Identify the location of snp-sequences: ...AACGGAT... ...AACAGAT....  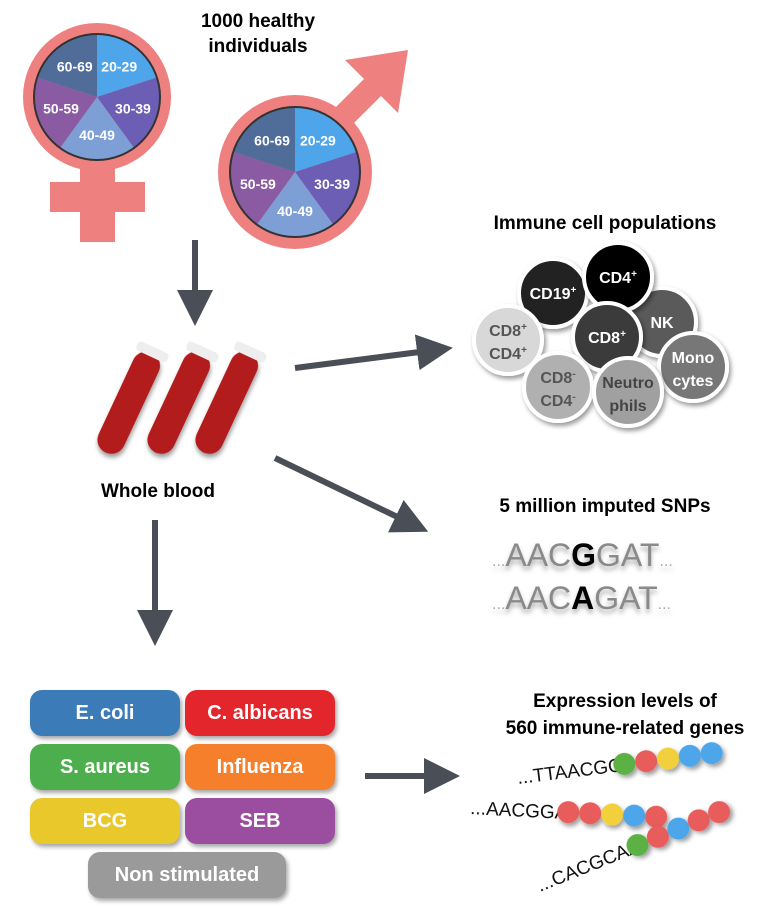
(582, 576).